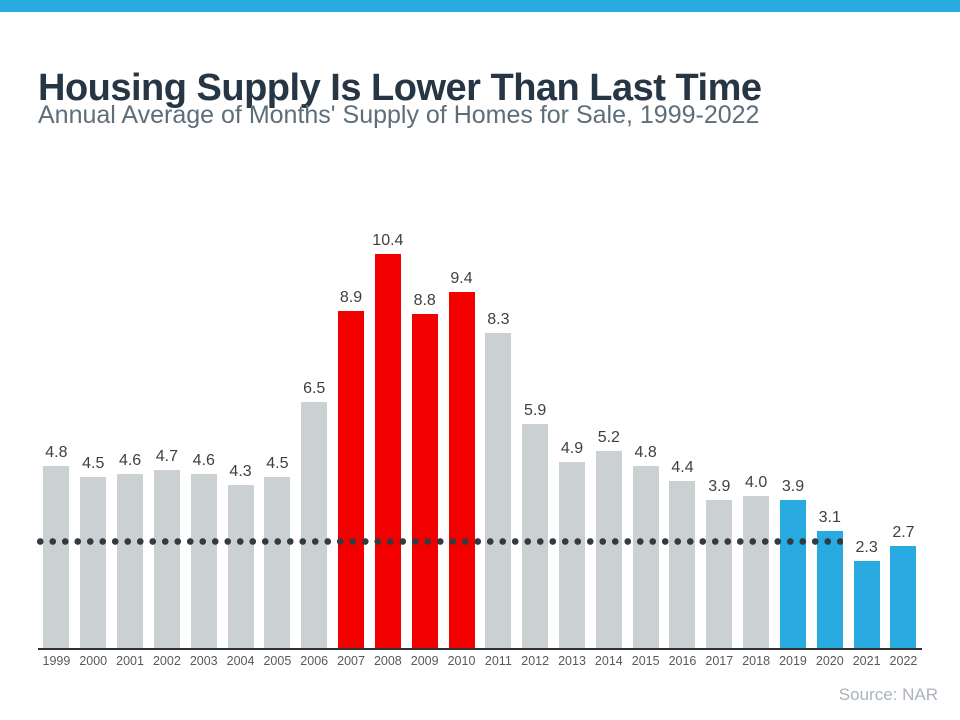 This screenshot has width=960, height=720. I want to click on year-label-2013: 2013, so click(572, 661).